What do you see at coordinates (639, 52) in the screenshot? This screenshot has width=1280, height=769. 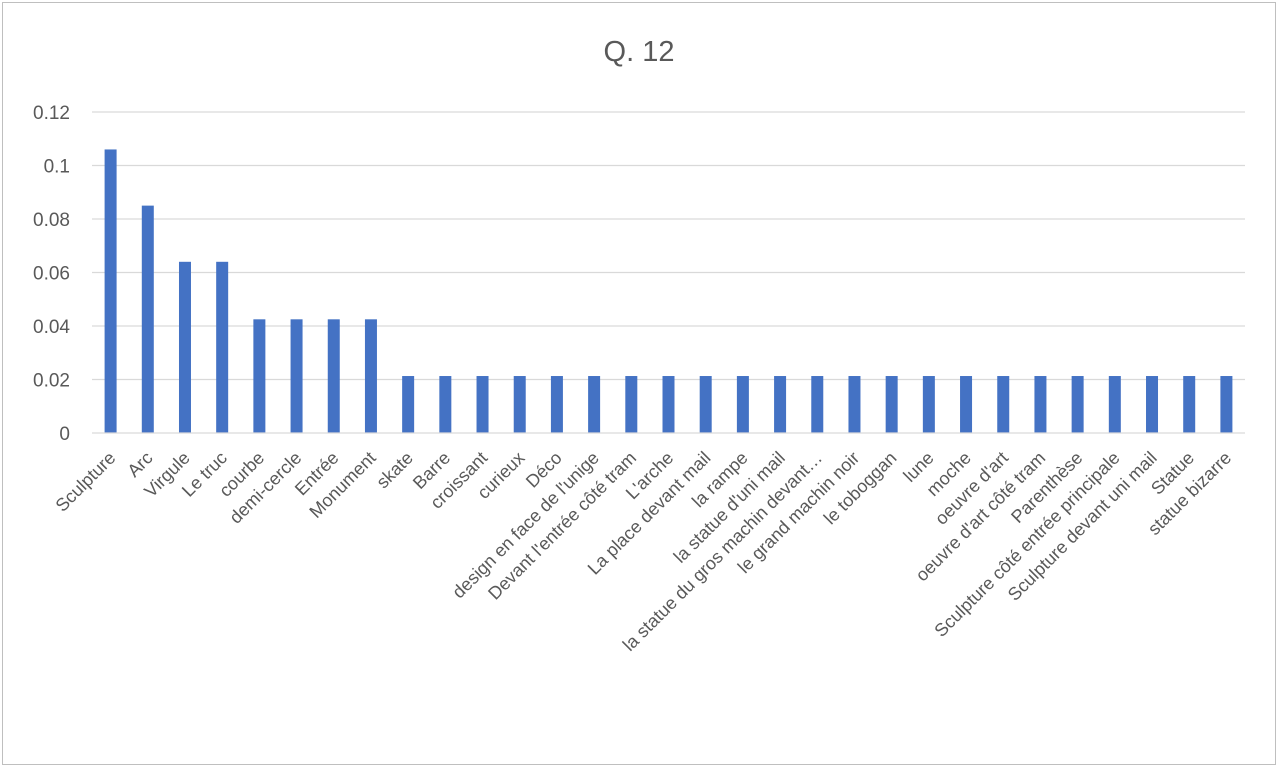 I see `chart-title: Q. 12` at bounding box center [639, 52].